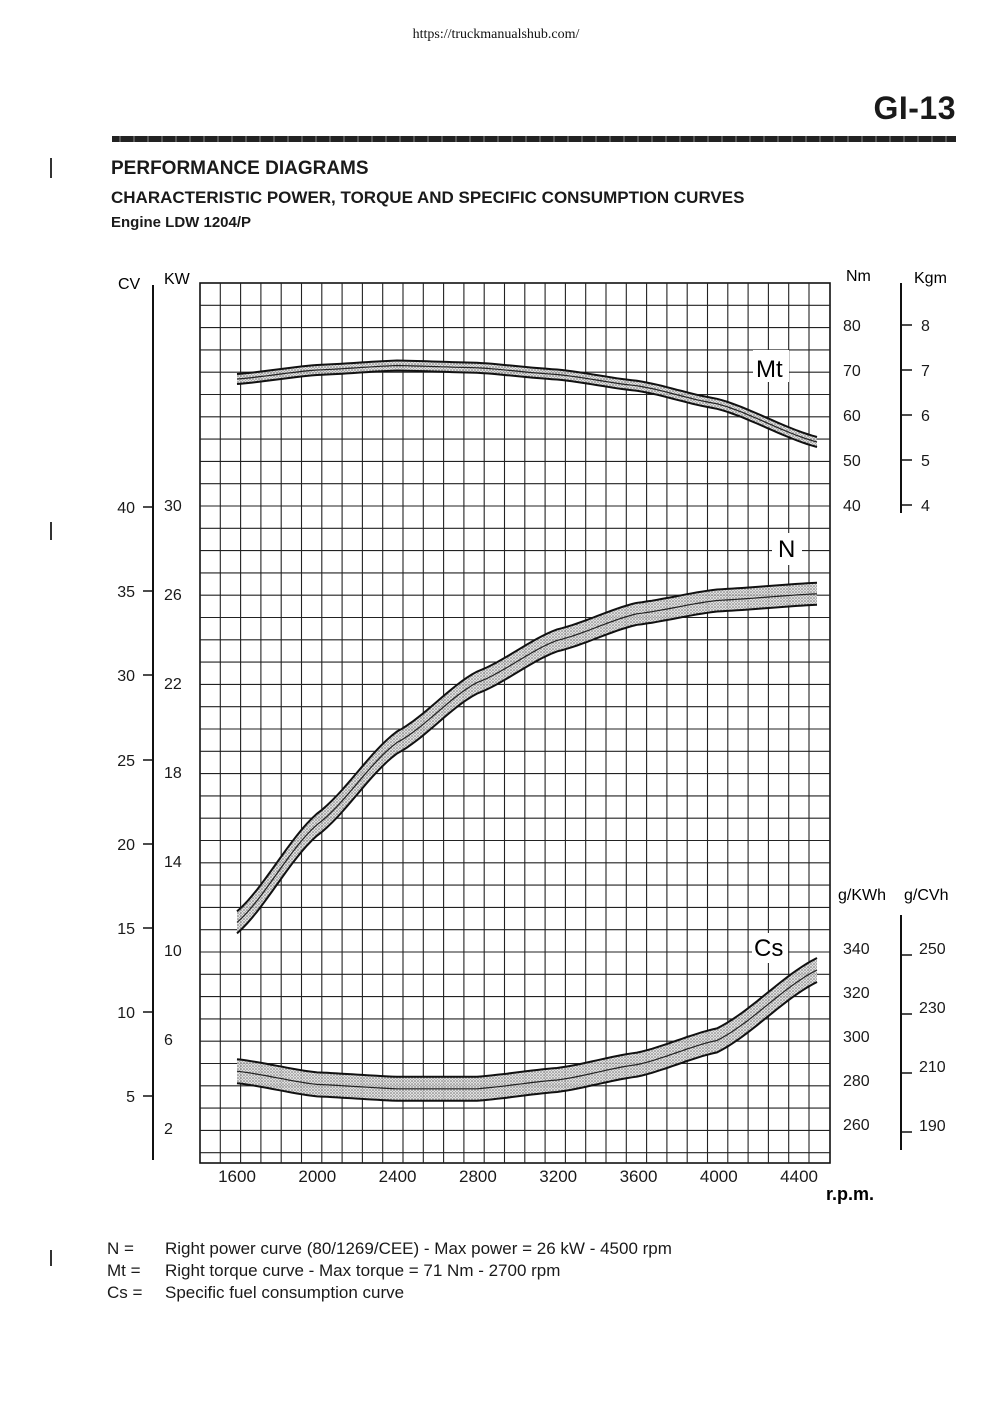 This screenshot has width=992, height=1404. Describe the element at coordinates (799, 1176) in the screenshot. I see `tick-label-rpm: 4400` at that location.